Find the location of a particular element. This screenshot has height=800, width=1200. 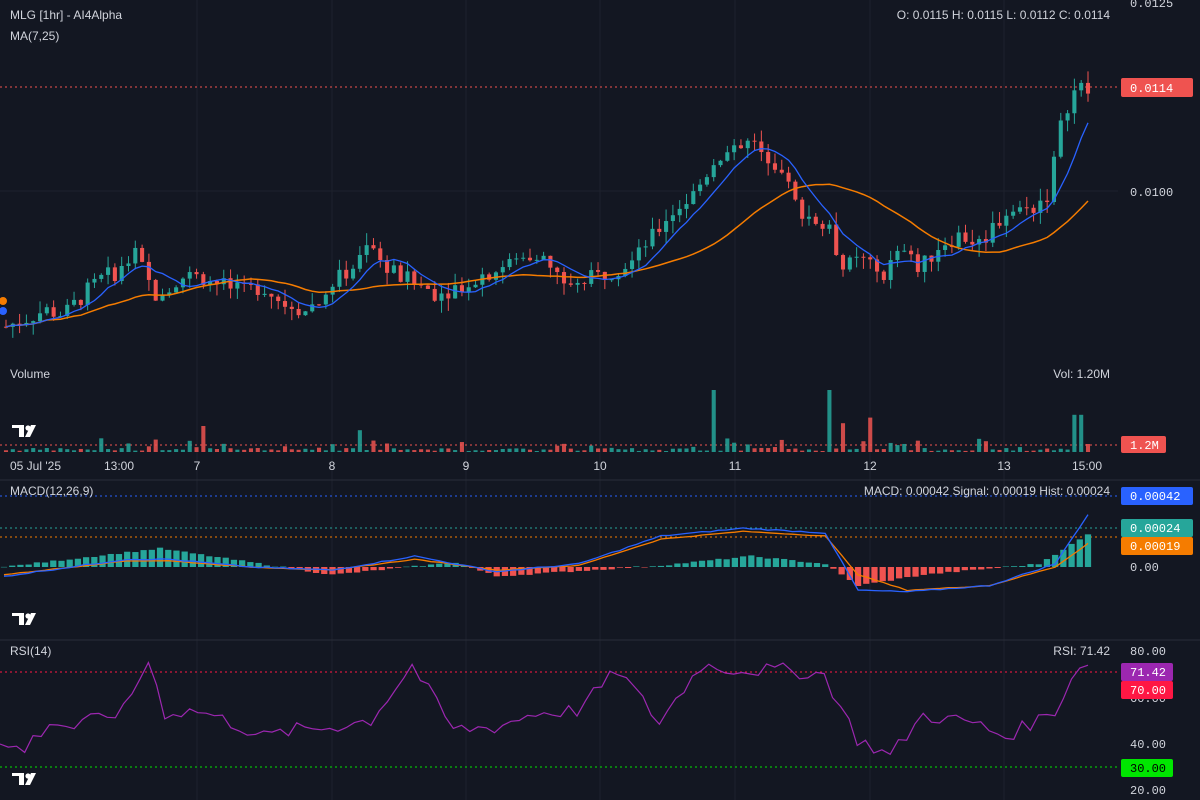

rsi-value-tag is located at coordinates (1147, 672).